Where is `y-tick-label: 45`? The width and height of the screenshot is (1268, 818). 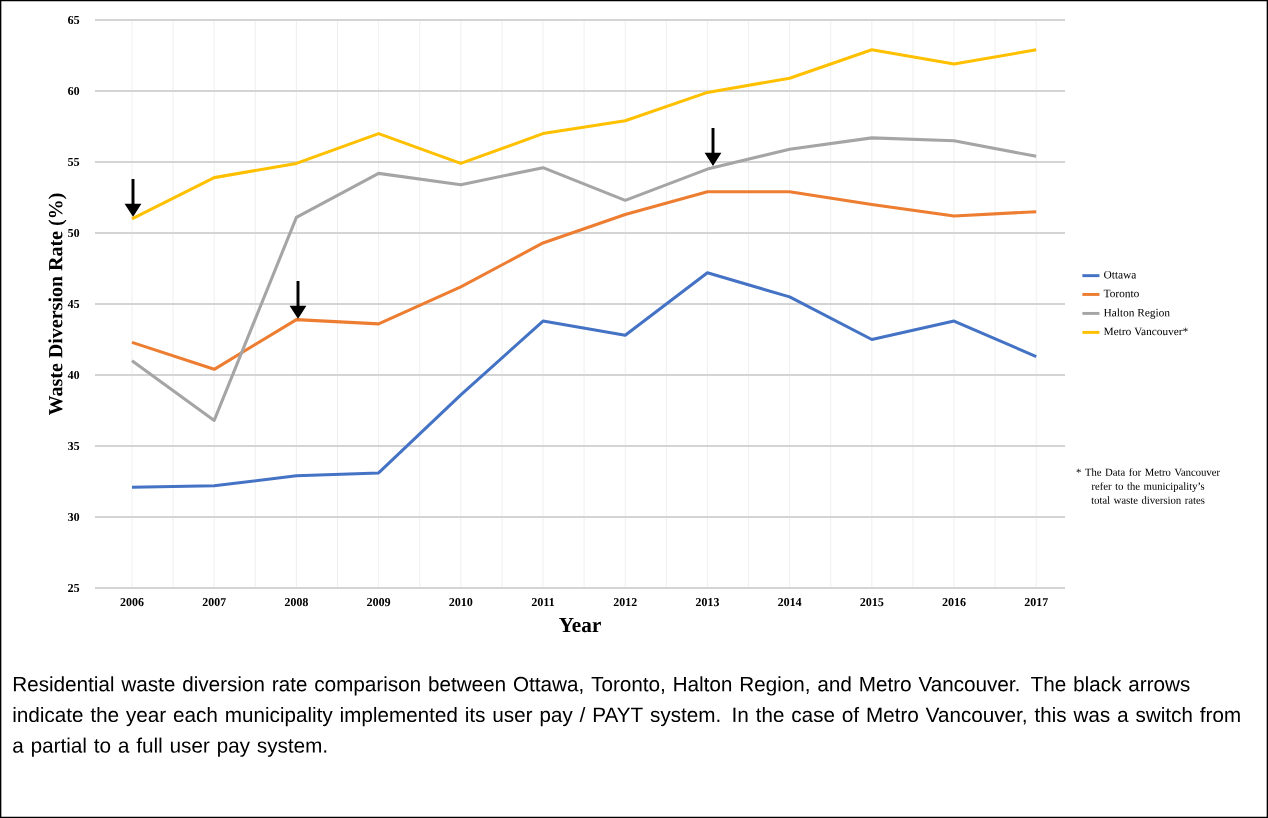 y-tick-label: 45 is located at coordinates (73, 304).